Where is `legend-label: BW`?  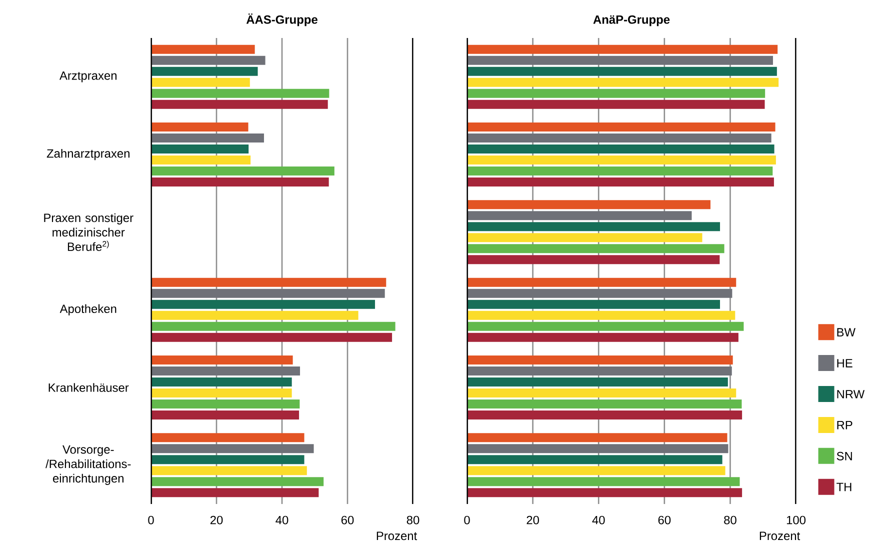 legend-label: BW is located at coordinates (846, 332).